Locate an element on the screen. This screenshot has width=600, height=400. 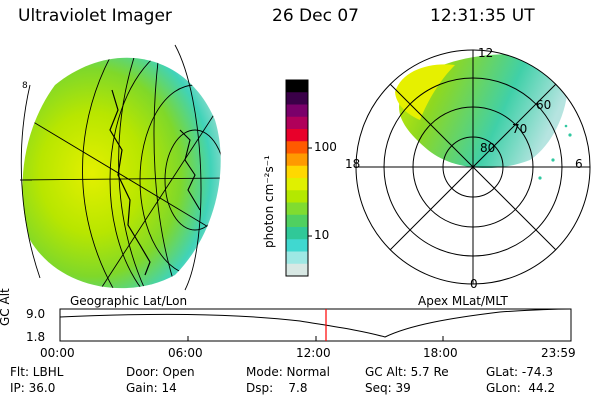
mlt-label-12: 12 is located at coordinates (486, 53).